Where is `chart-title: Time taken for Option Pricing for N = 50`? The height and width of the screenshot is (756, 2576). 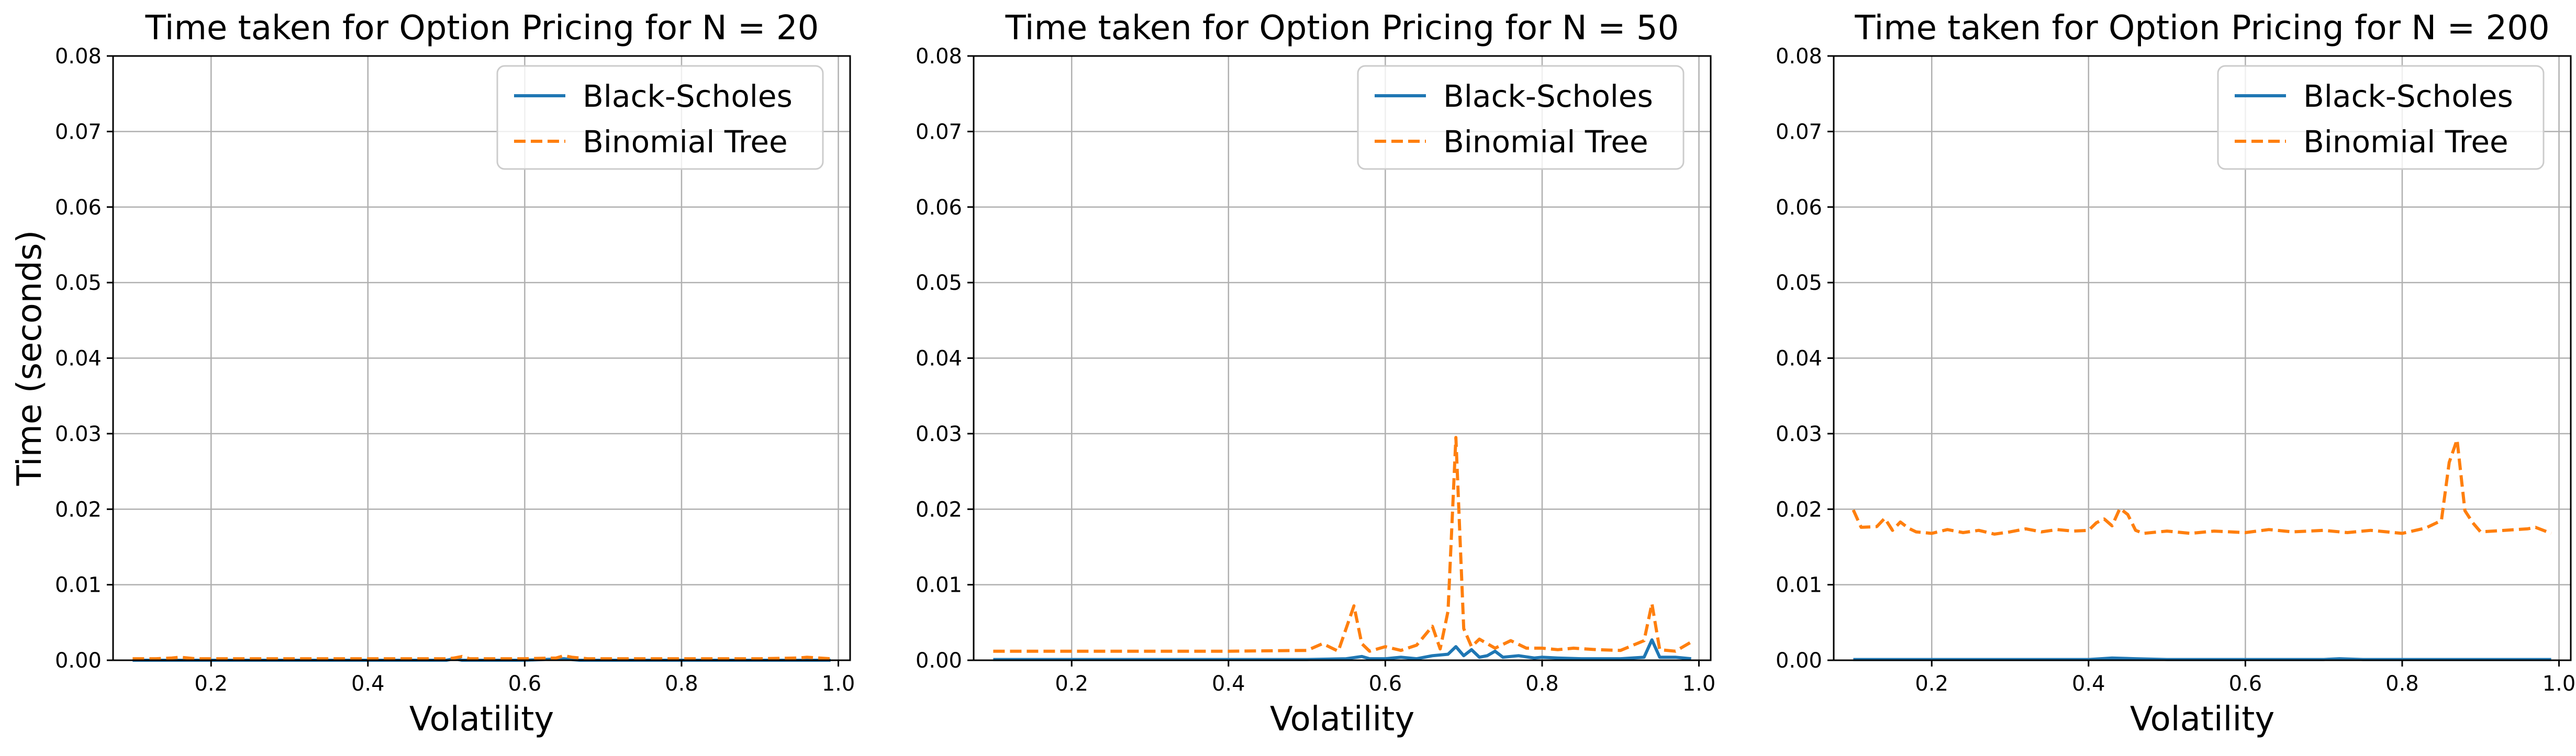 chart-title: Time taken for Option Pricing for N = 50 is located at coordinates (1342, 28).